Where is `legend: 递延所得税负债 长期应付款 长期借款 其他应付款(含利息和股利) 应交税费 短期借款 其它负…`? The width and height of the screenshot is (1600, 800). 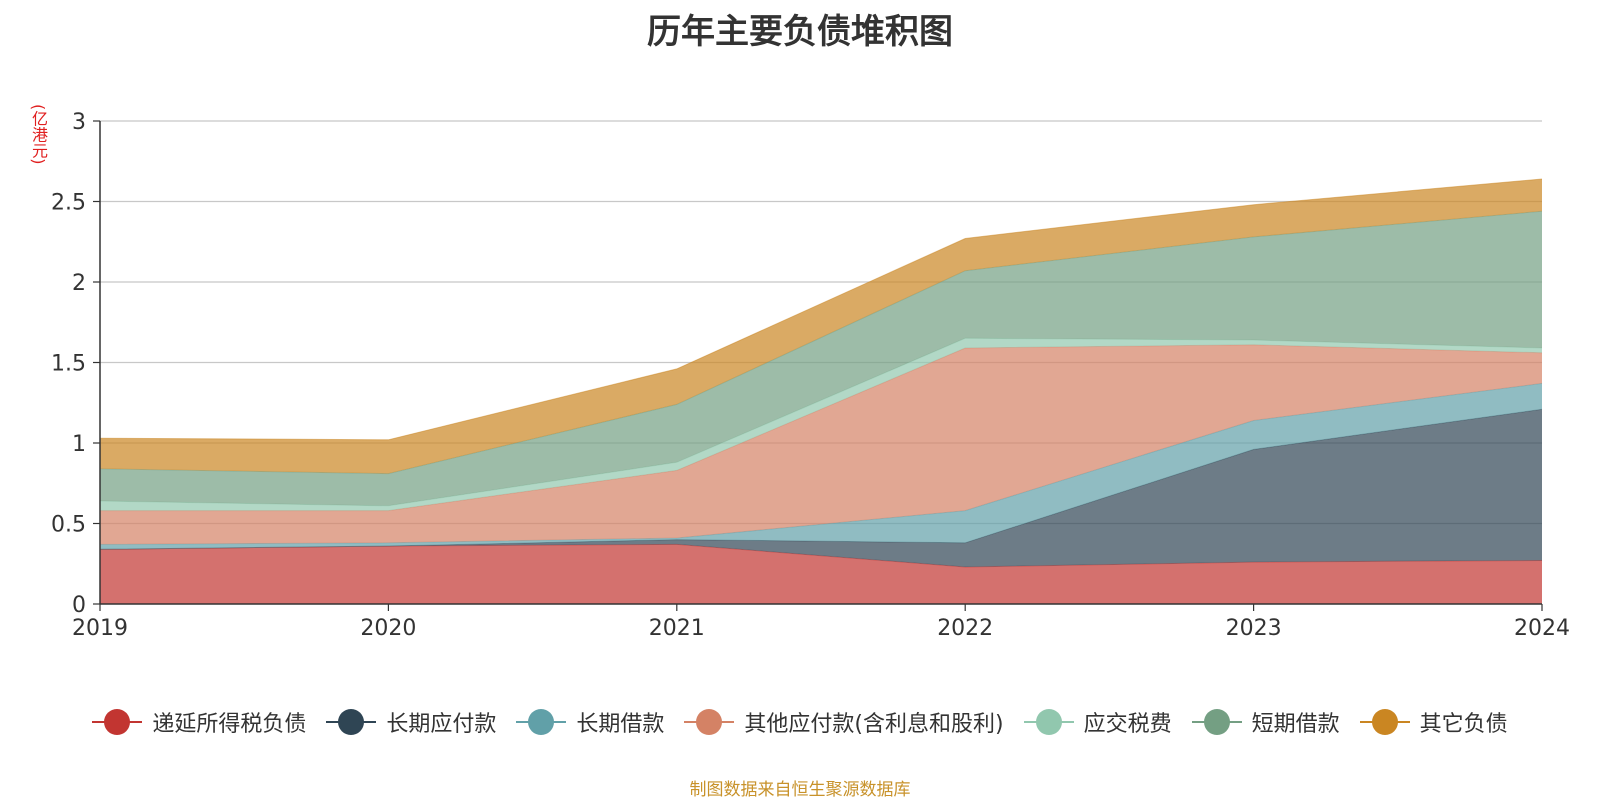
legend: 递延所得税负债 长期应付款 长期借款 其他应付款(含利息和股利) 应交税费 短期借款 其它负… is located at coordinates (800, 722).